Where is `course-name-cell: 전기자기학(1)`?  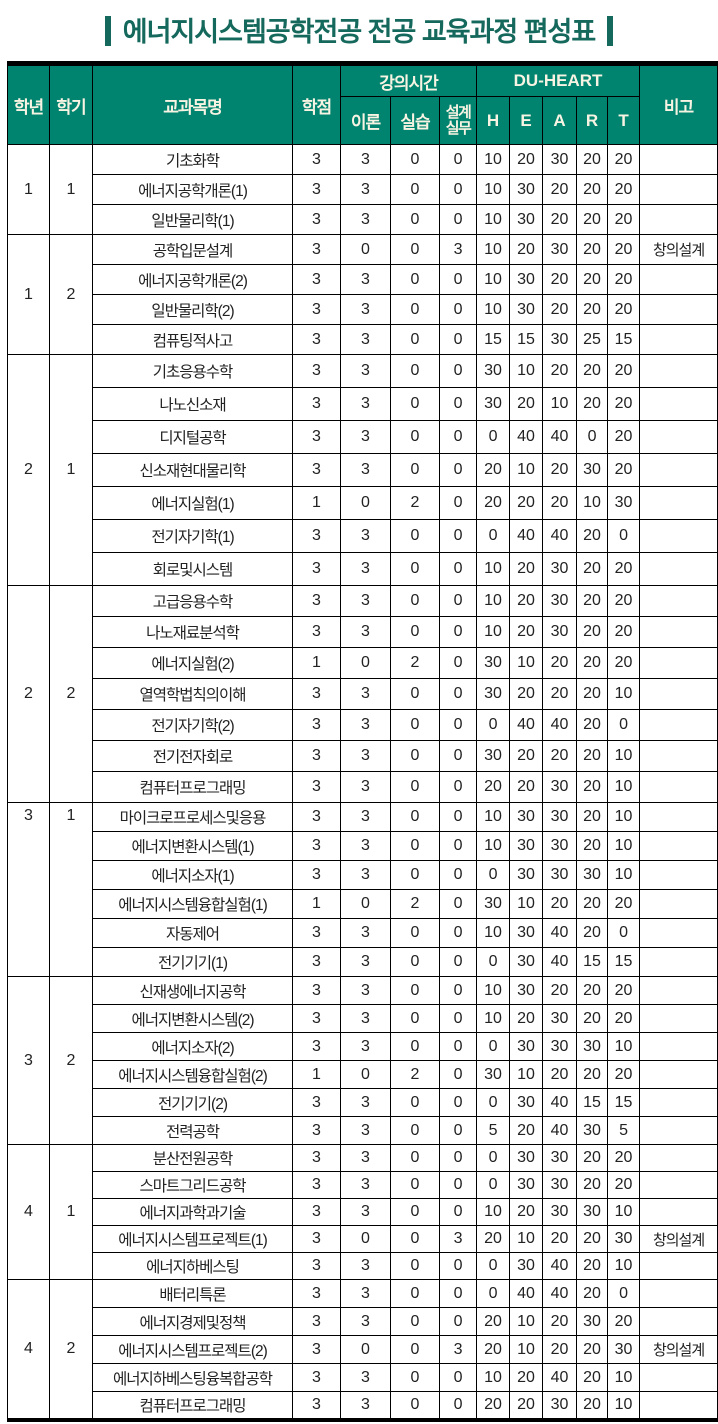 course-name-cell: 전기자기학(1) is located at coordinates (192, 536).